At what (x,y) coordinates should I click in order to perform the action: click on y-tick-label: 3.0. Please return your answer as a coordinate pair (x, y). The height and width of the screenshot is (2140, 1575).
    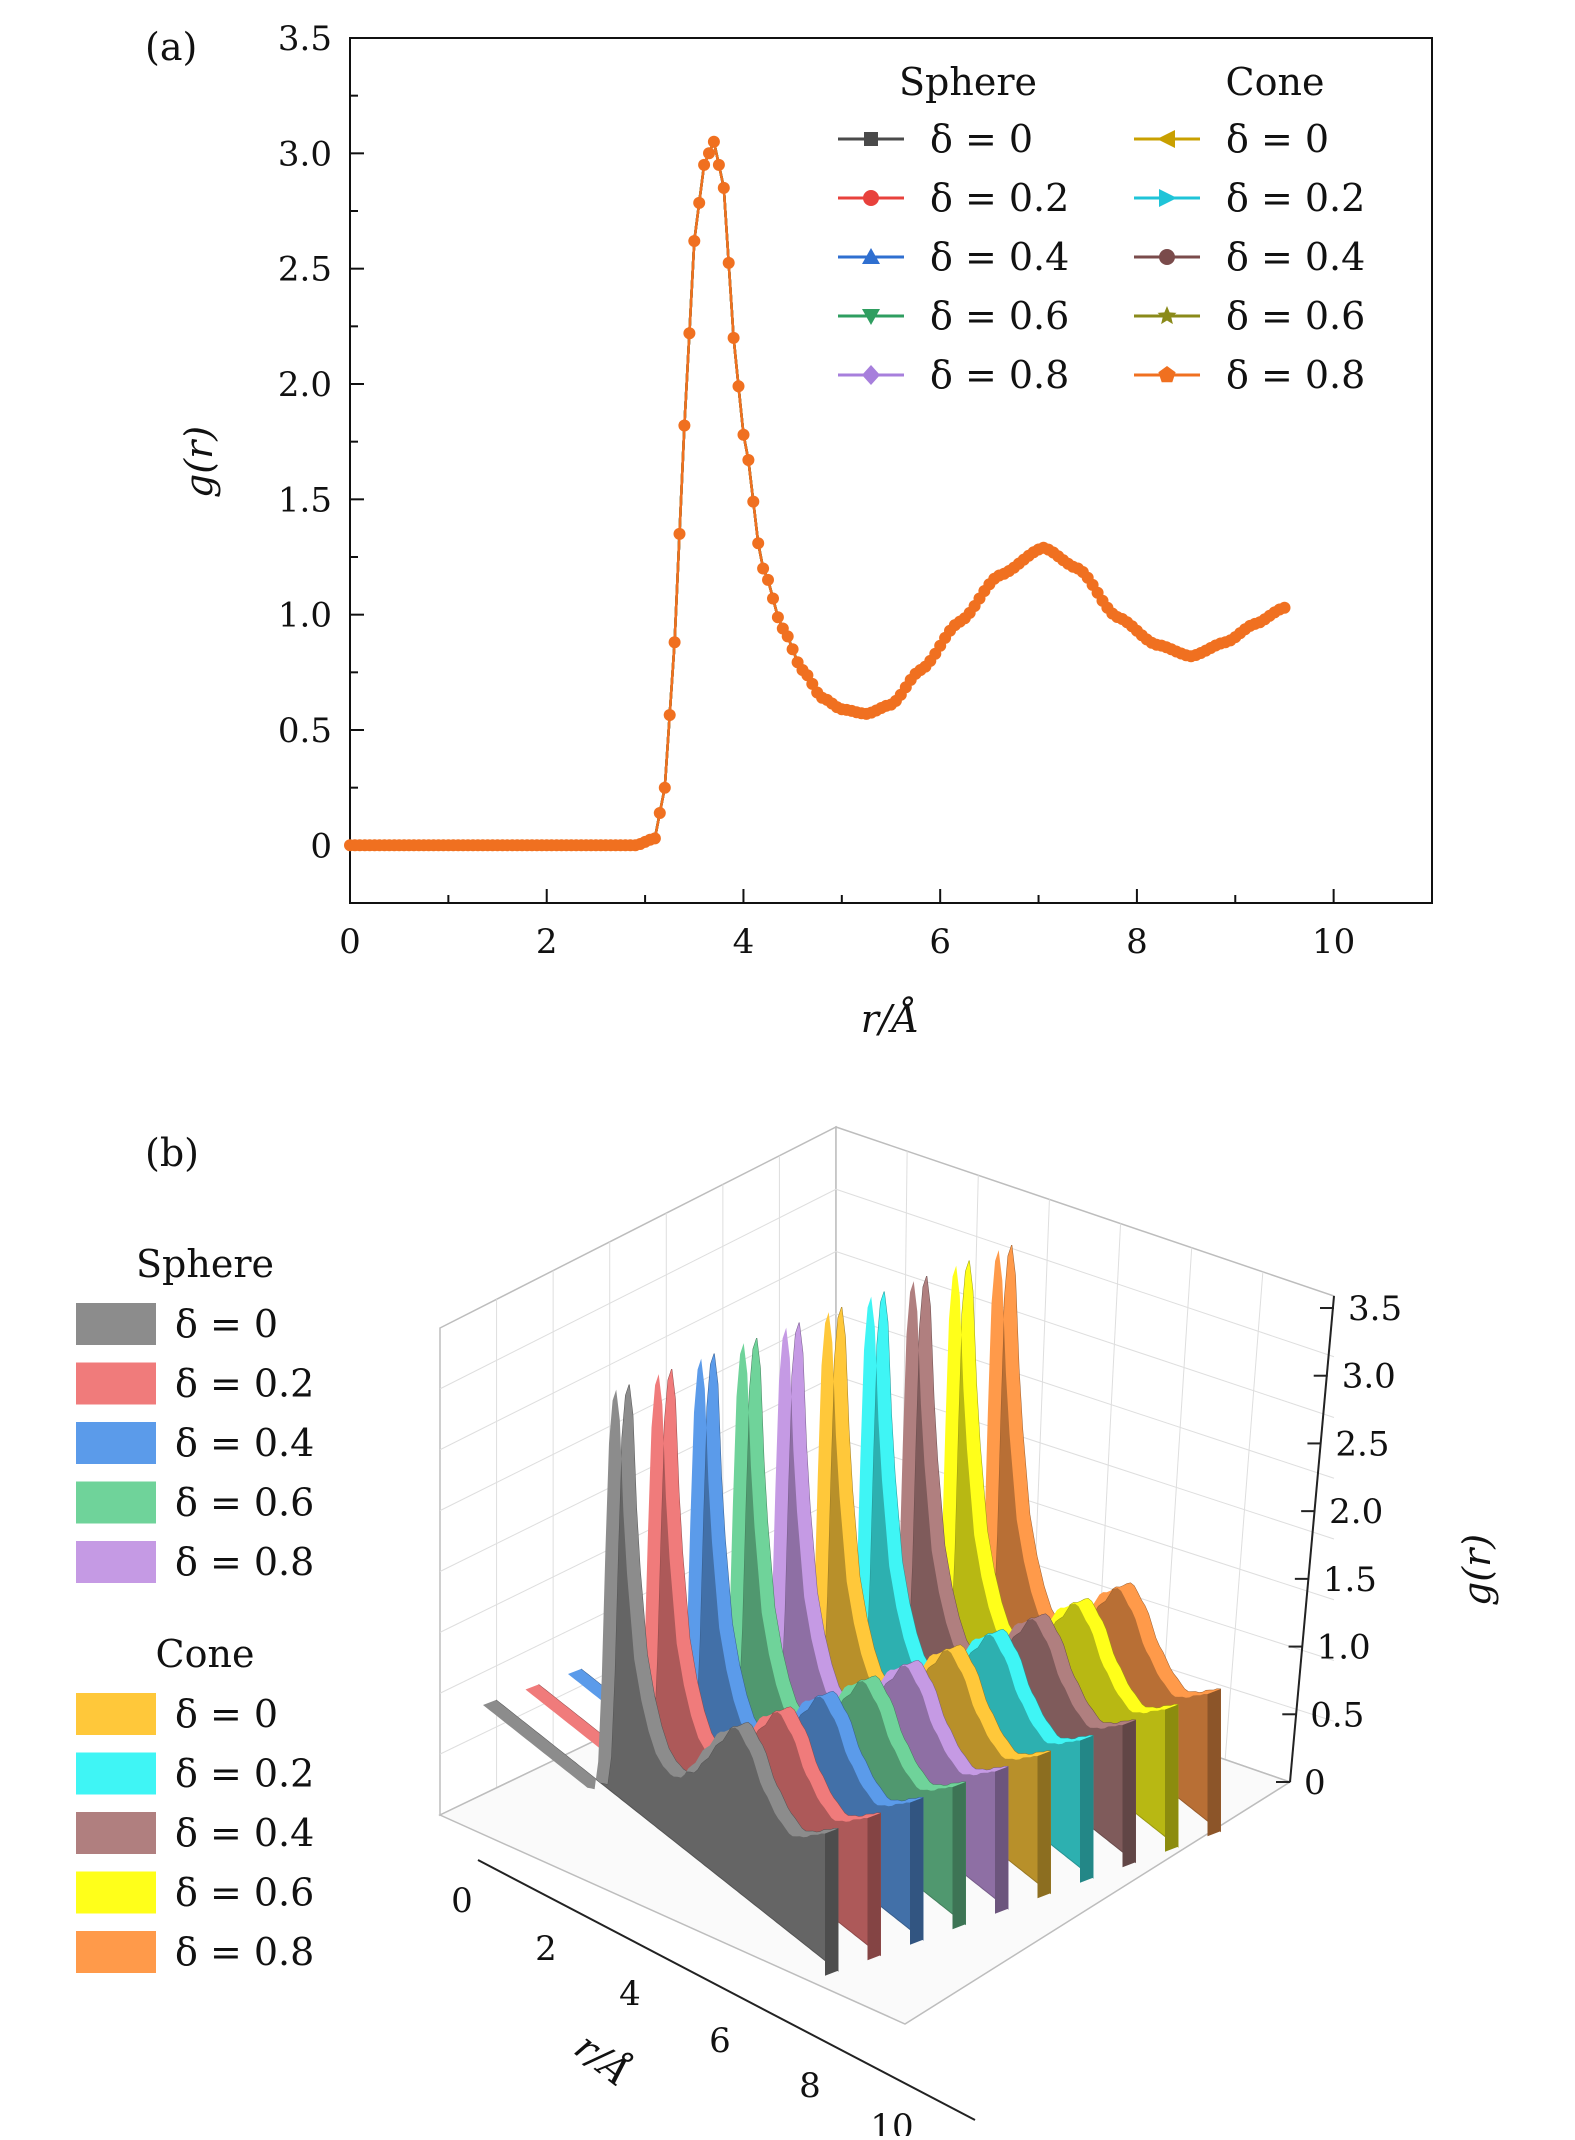
    Looking at the image, I should click on (305, 154).